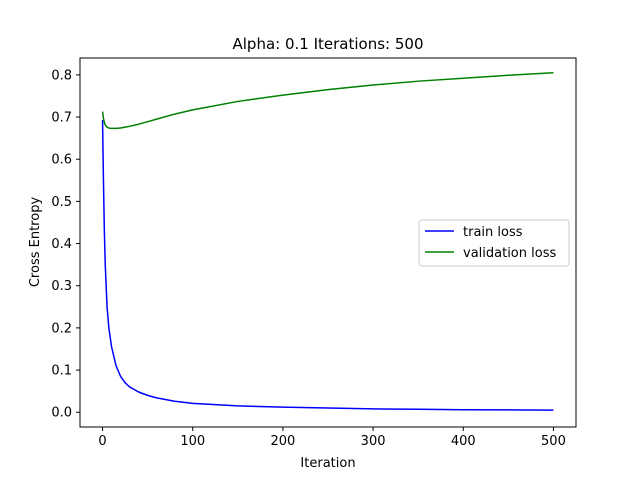 The width and height of the screenshot is (640, 480). I want to click on y-tick-label: 0.3, so click(61, 286).